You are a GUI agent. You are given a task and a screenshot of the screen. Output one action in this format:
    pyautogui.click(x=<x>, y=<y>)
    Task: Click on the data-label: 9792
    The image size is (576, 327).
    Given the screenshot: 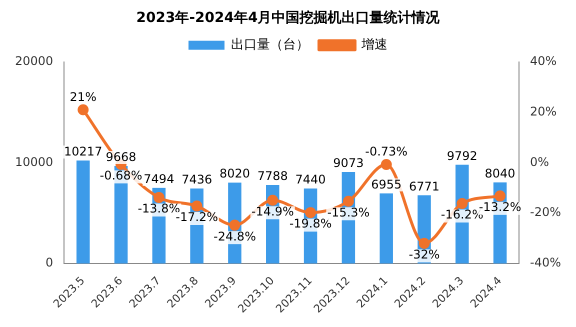 What is the action you would take?
    pyautogui.click(x=462, y=155)
    